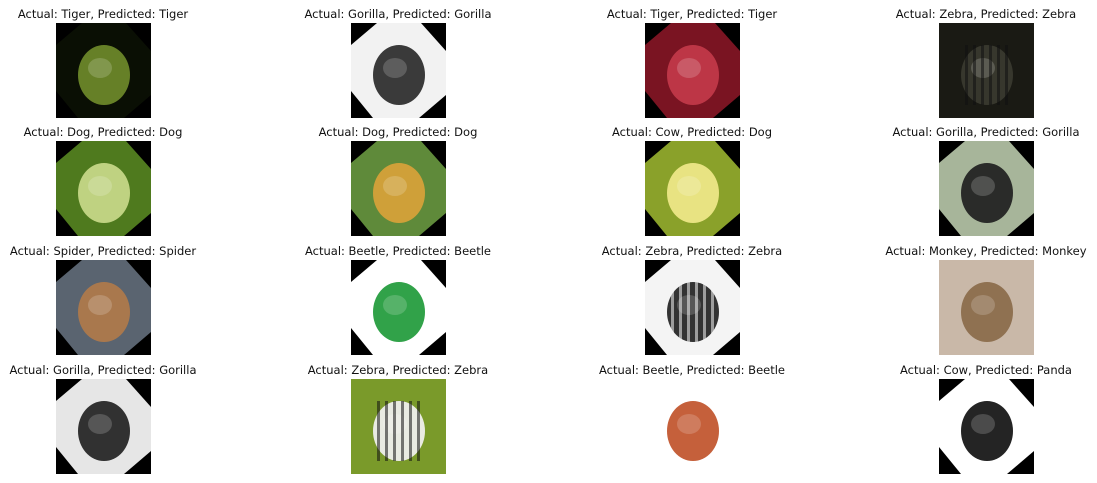  I want to click on tiger-photo, so click(692, 70).